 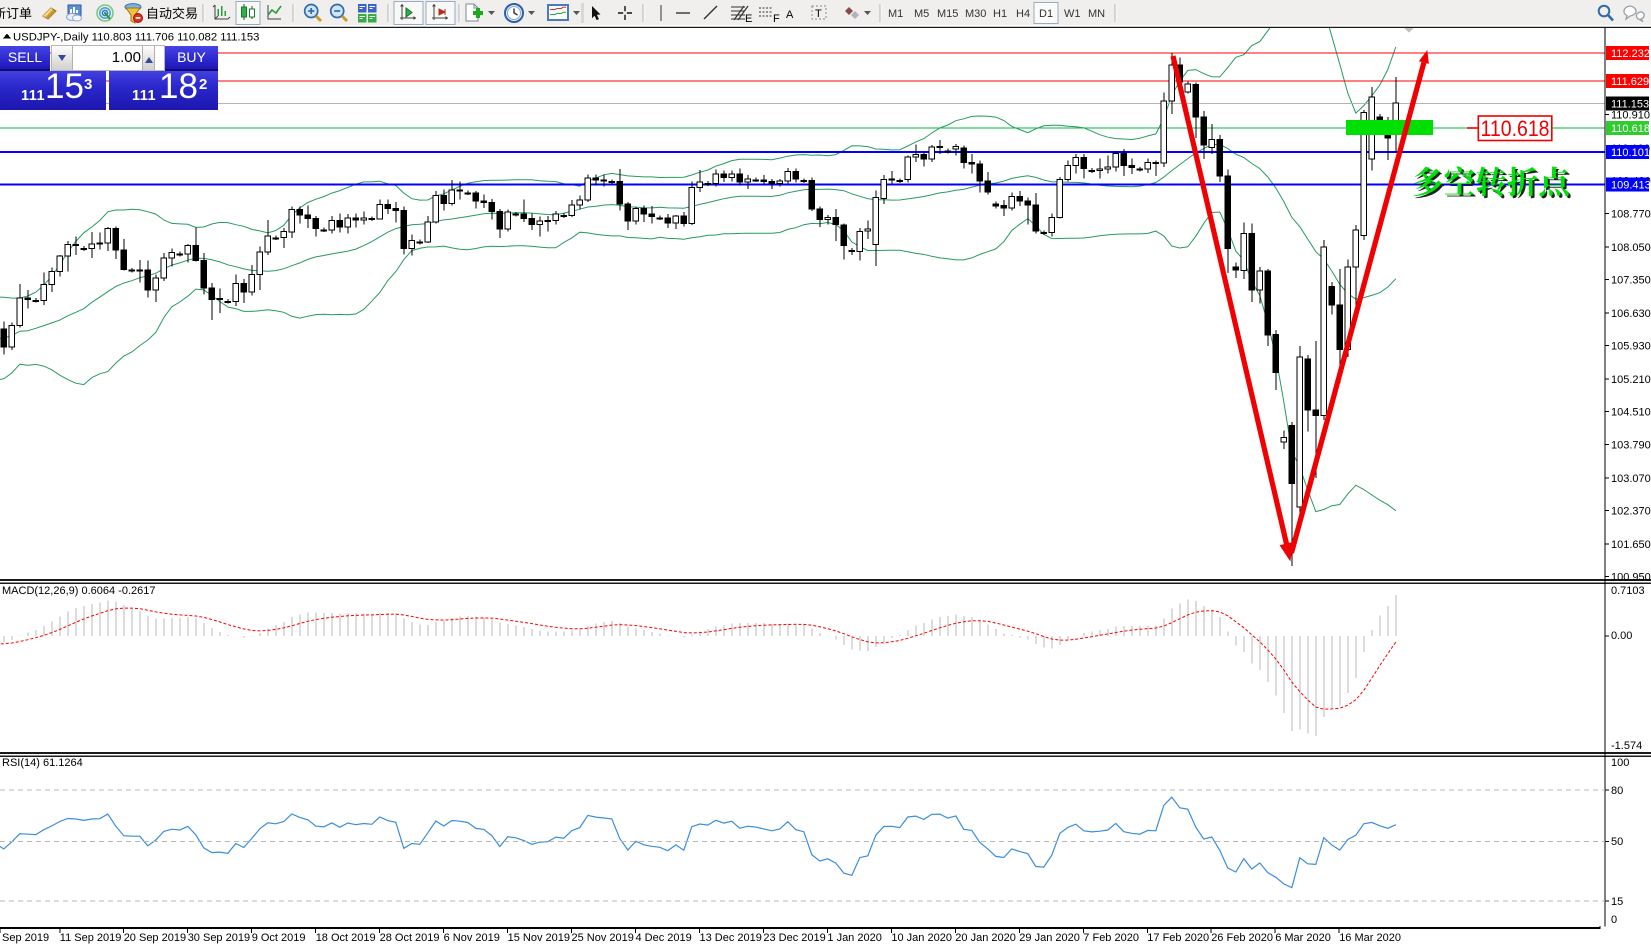 What do you see at coordinates (1631, 512) in the screenshot?
I see `svg-text: 102.370` at bounding box center [1631, 512].